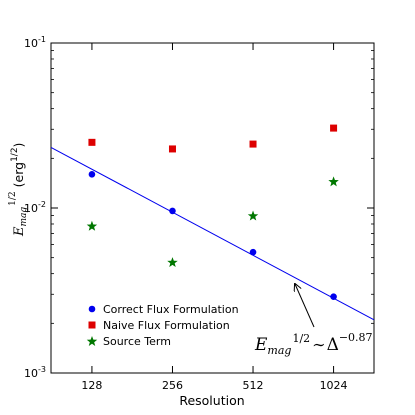  What do you see at coordinates (35, 42) in the screenshot?
I see `y-tick-label: 10⁻¹` at bounding box center [35, 42].